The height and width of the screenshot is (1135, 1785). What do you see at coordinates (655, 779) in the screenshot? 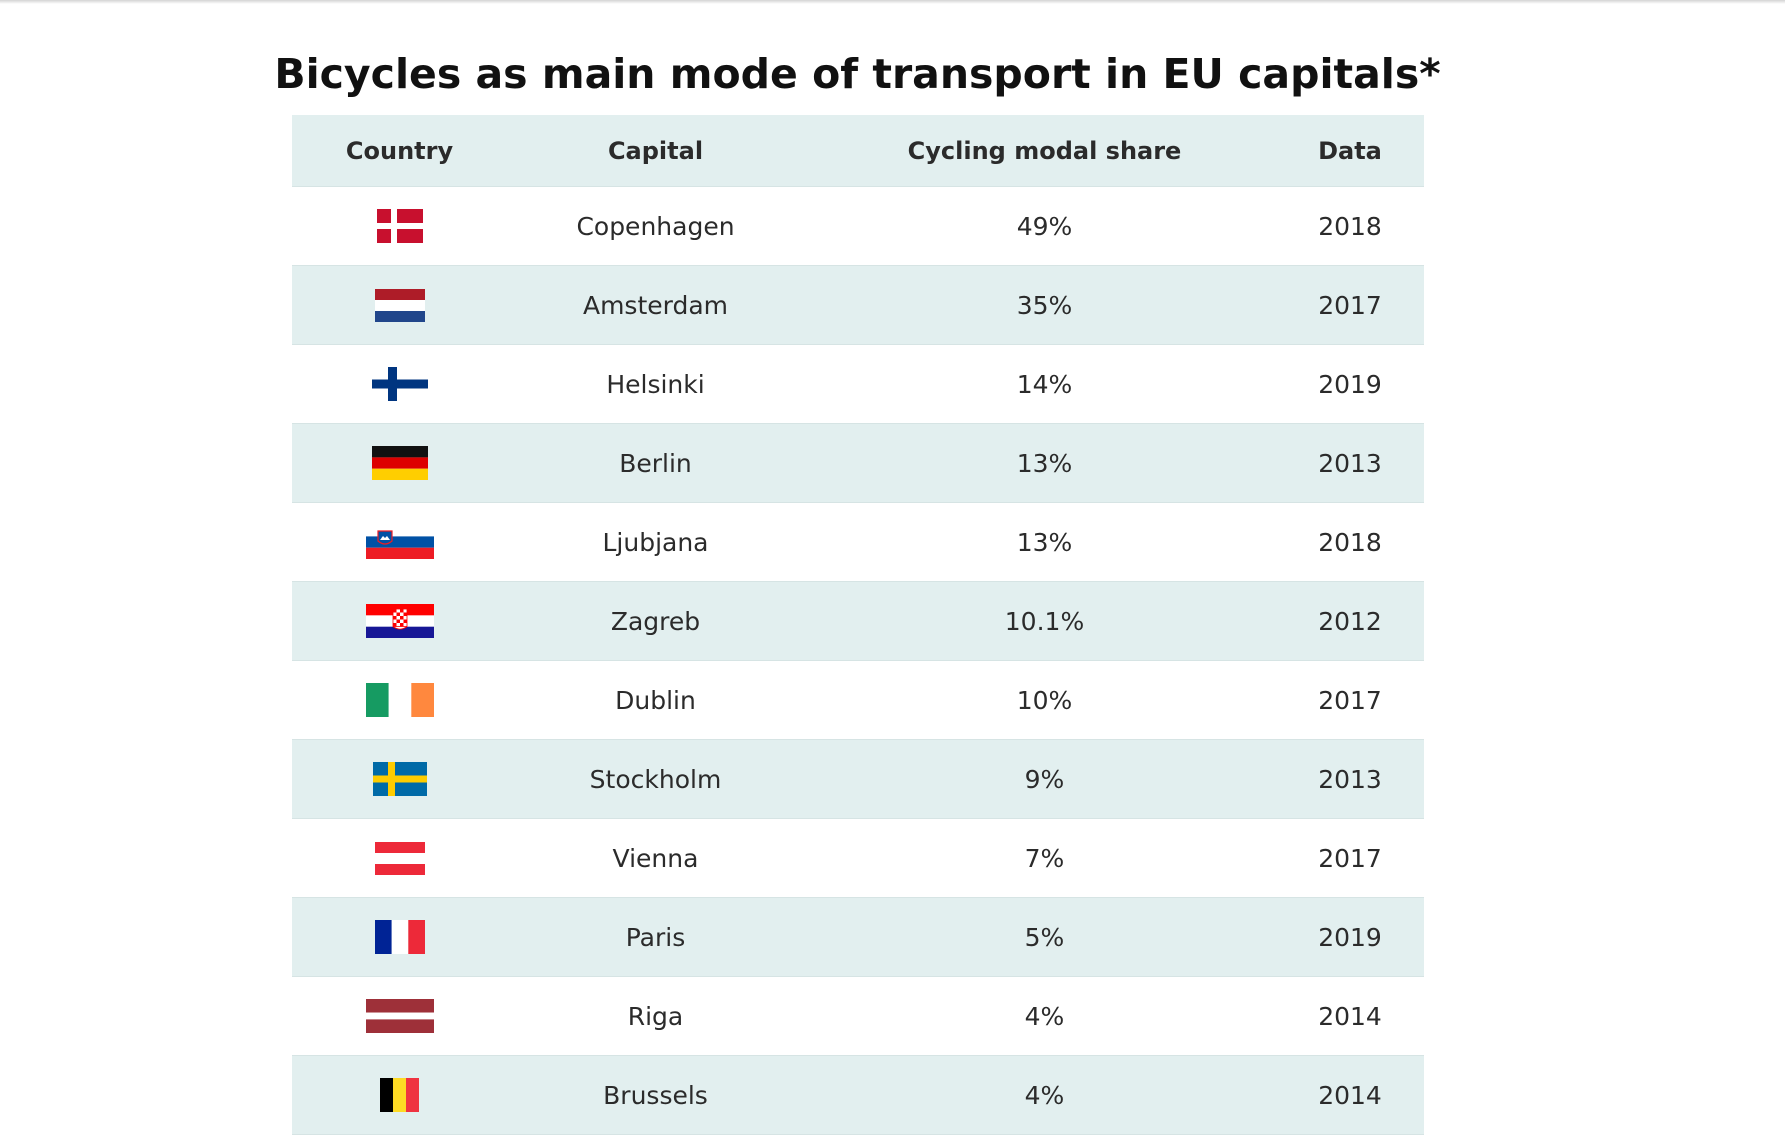
I see `capital-cell: Stockholm` at bounding box center [655, 779].